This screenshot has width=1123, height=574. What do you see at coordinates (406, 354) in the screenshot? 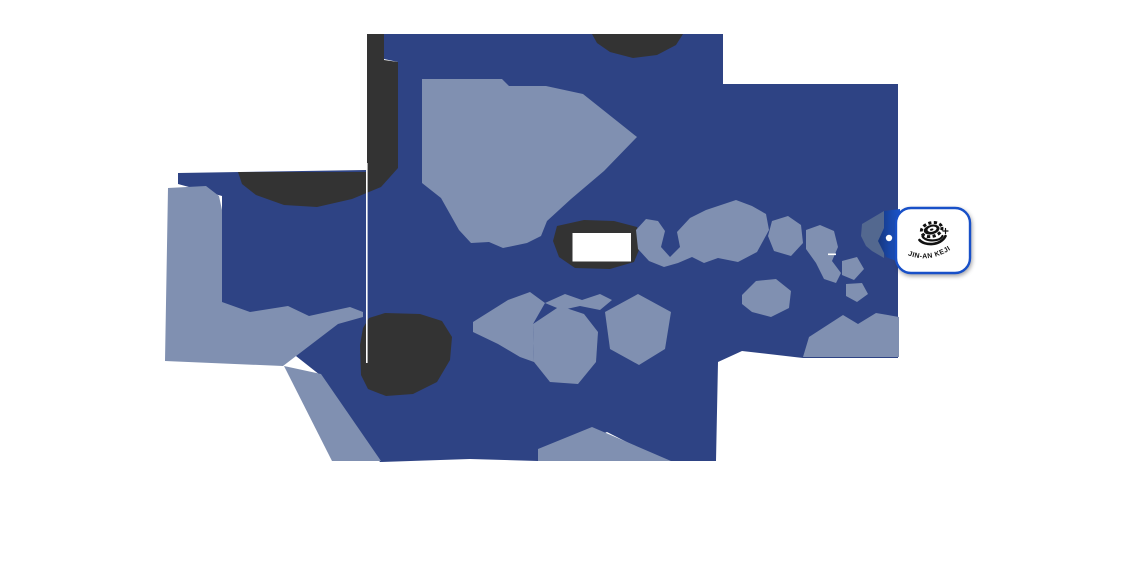
I see `charcoal-bottom-blob` at bounding box center [406, 354].